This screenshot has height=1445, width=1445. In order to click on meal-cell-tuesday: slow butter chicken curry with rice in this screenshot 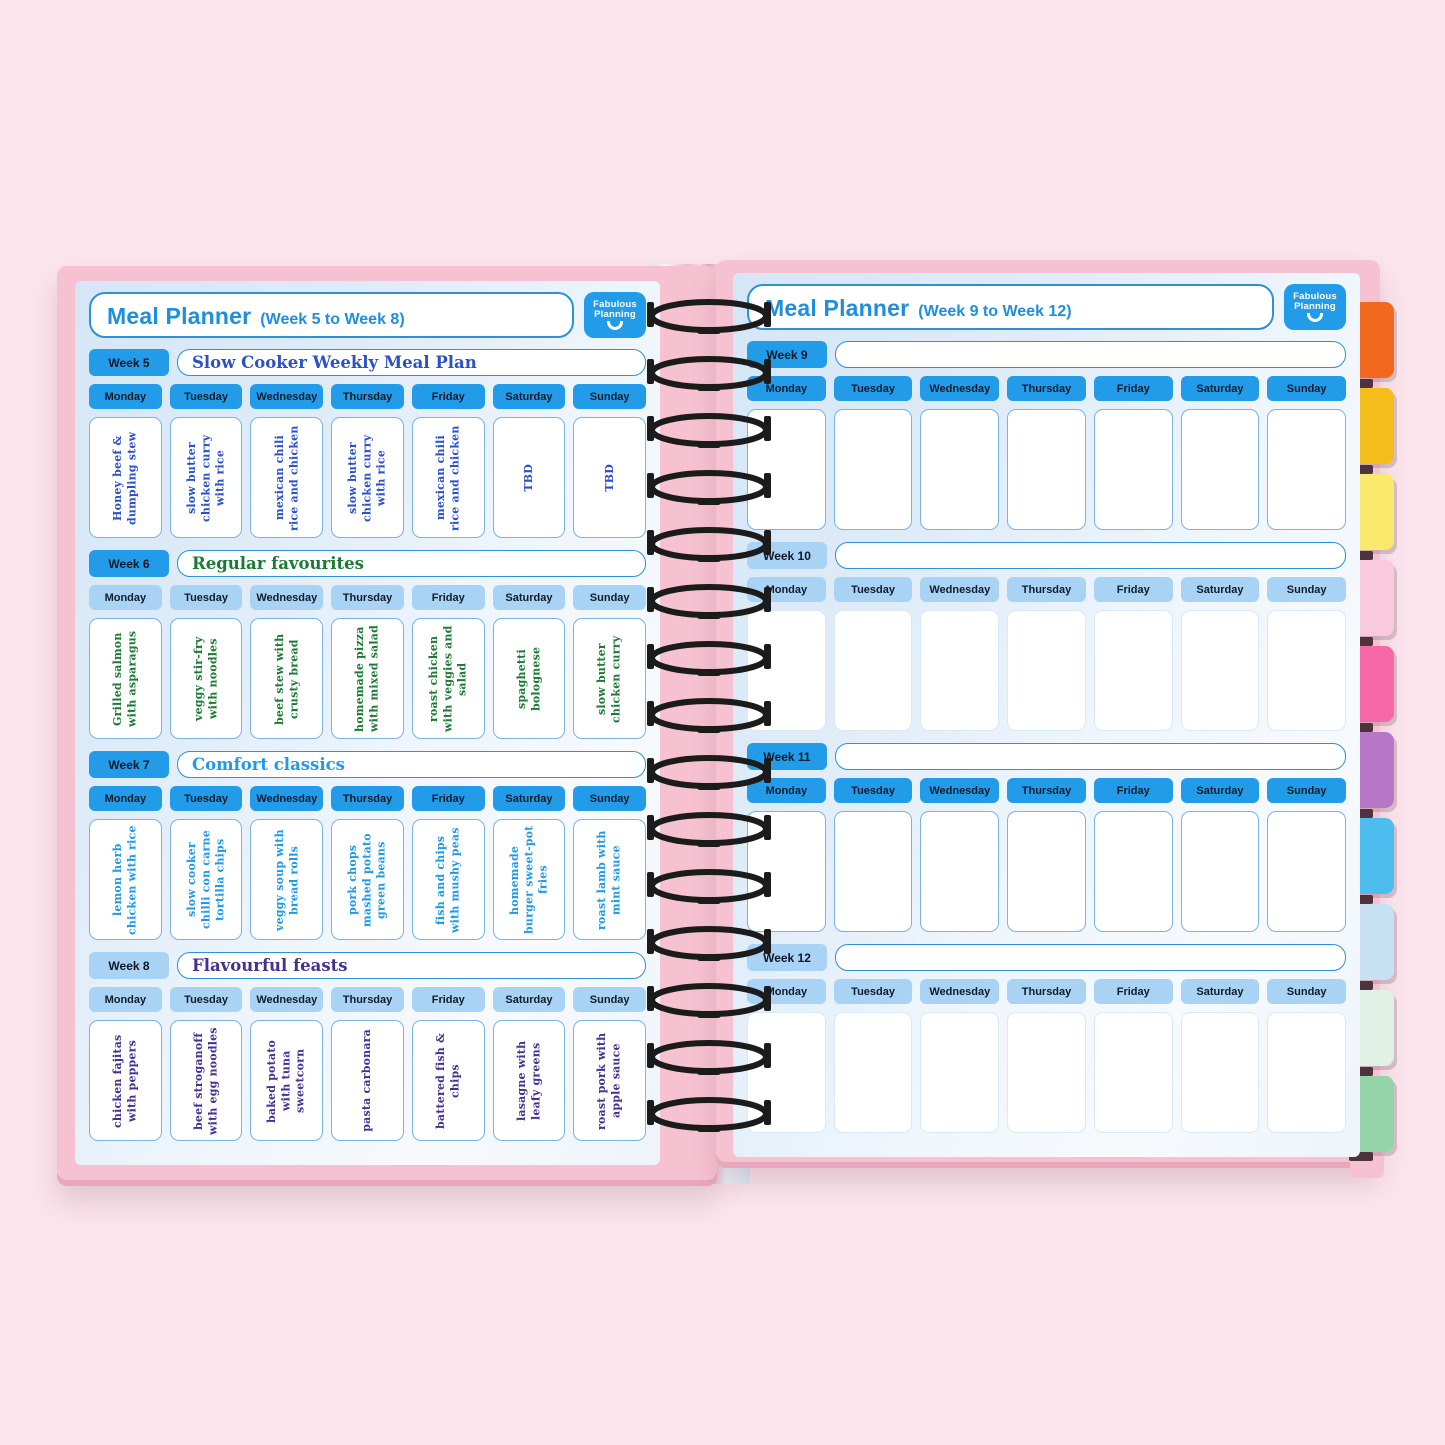, I will do `click(206, 477)`.